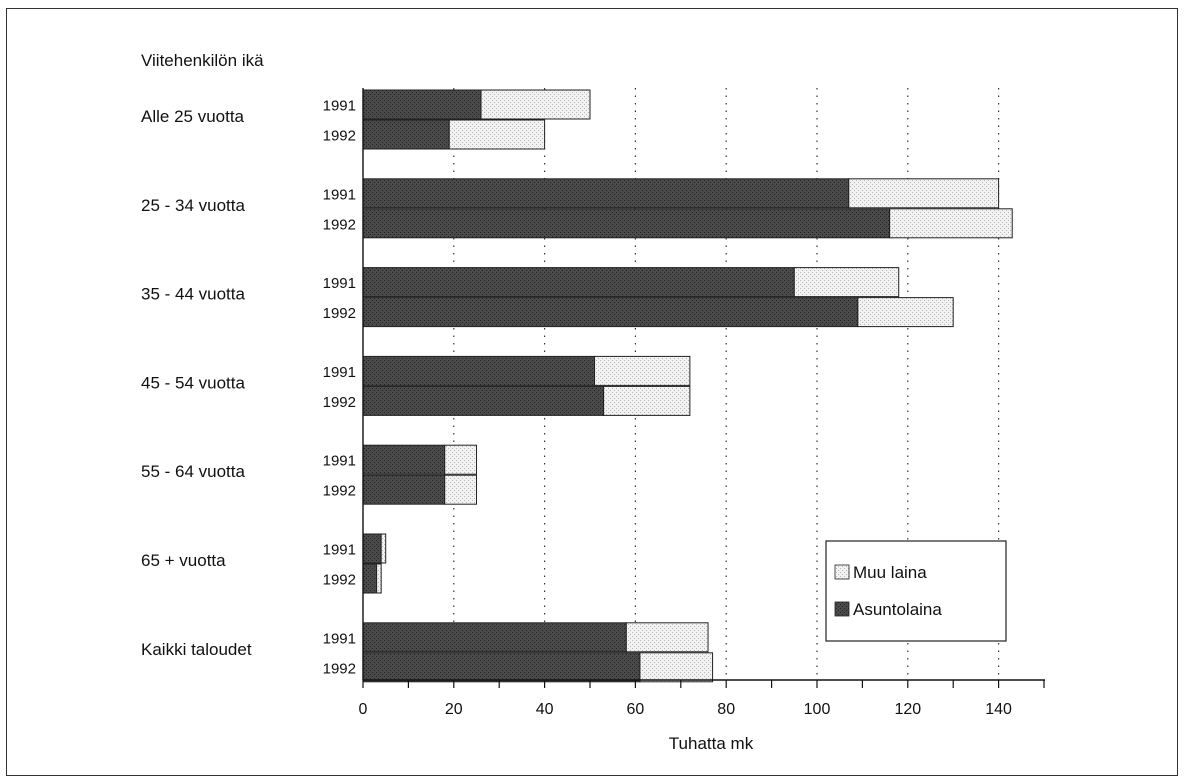 This screenshot has height=783, width=1184. Describe the element at coordinates (404, 489) in the screenshot. I see `bar-asuntolaina-55-64-vuotta-1992` at that location.